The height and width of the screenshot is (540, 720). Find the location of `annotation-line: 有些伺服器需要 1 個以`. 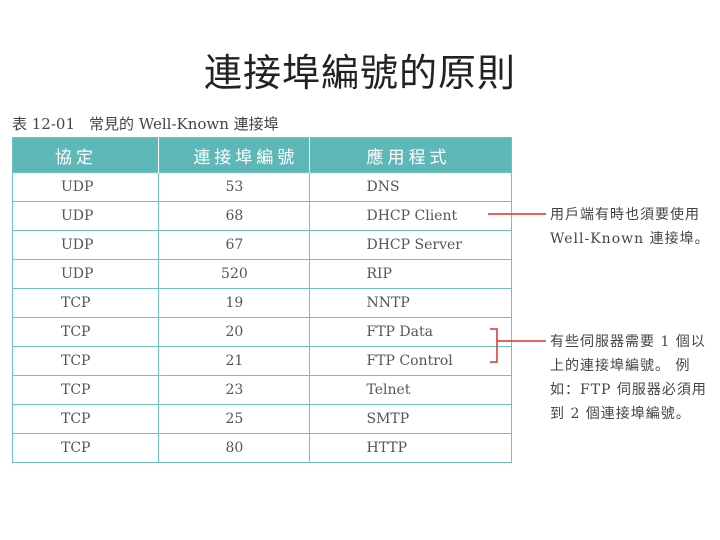

annotation-line: 有些伺服器需要 1 個以 is located at coordinates (628, 342).